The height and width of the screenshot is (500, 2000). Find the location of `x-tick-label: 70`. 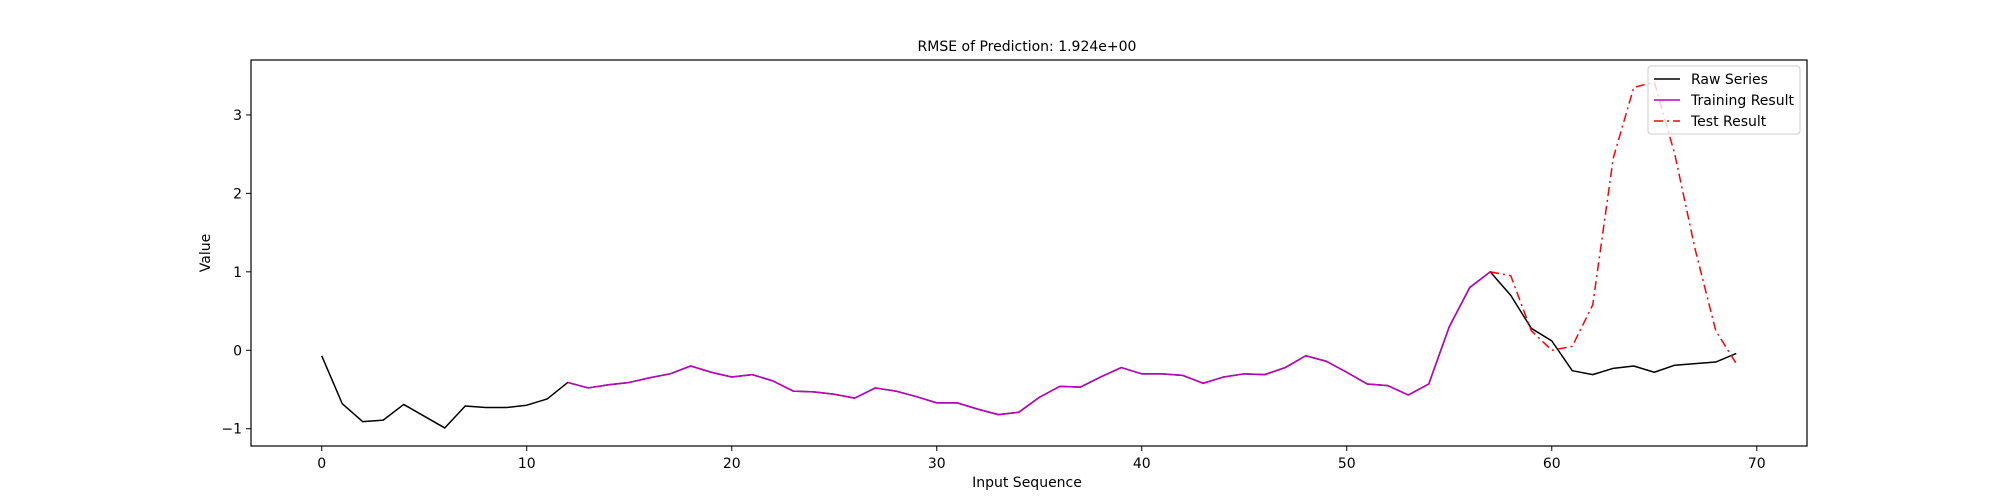

x-tick-label: 70 is located at coordinates (1757, 464).